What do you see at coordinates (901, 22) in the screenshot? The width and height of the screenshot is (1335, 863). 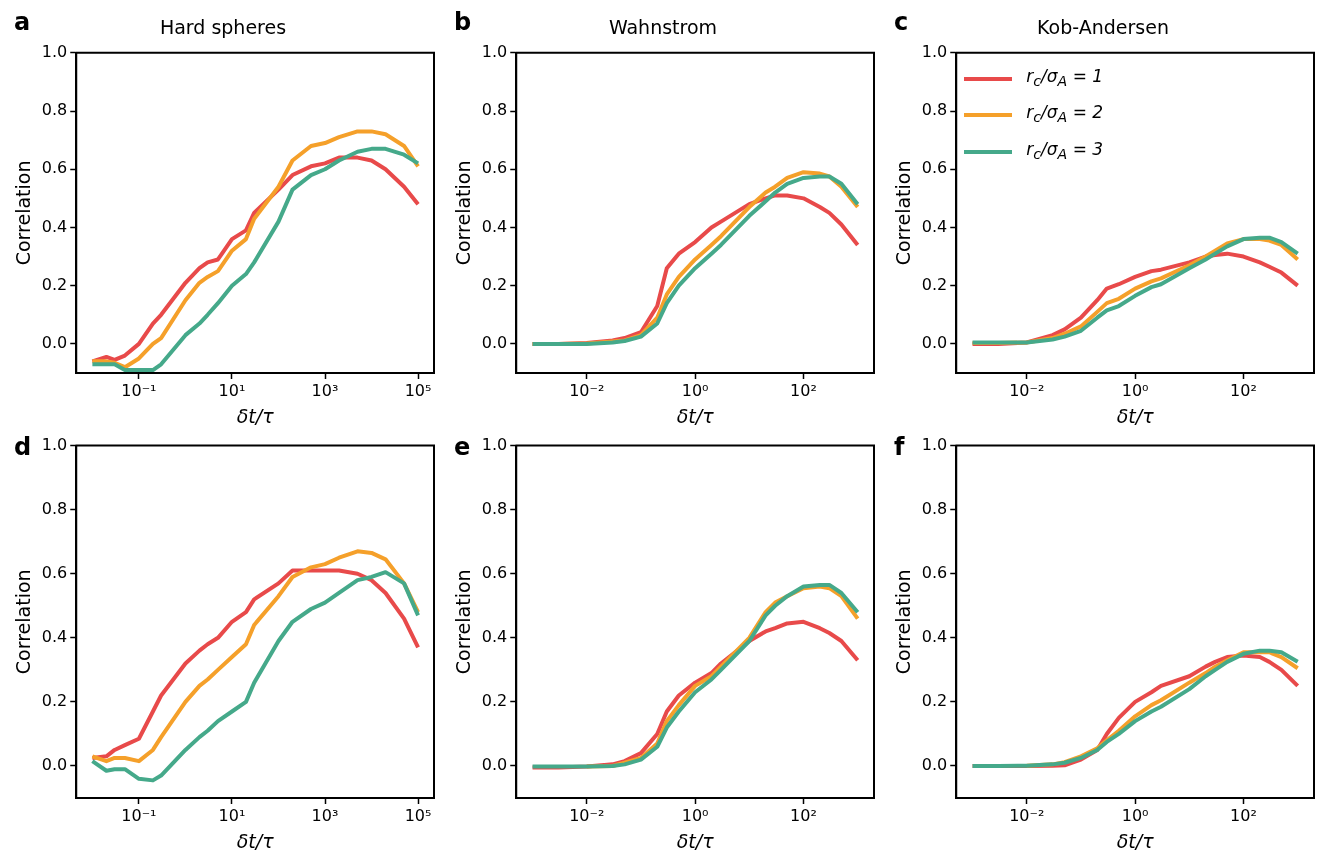 I see `text: c` at bounding box center [901, 22].